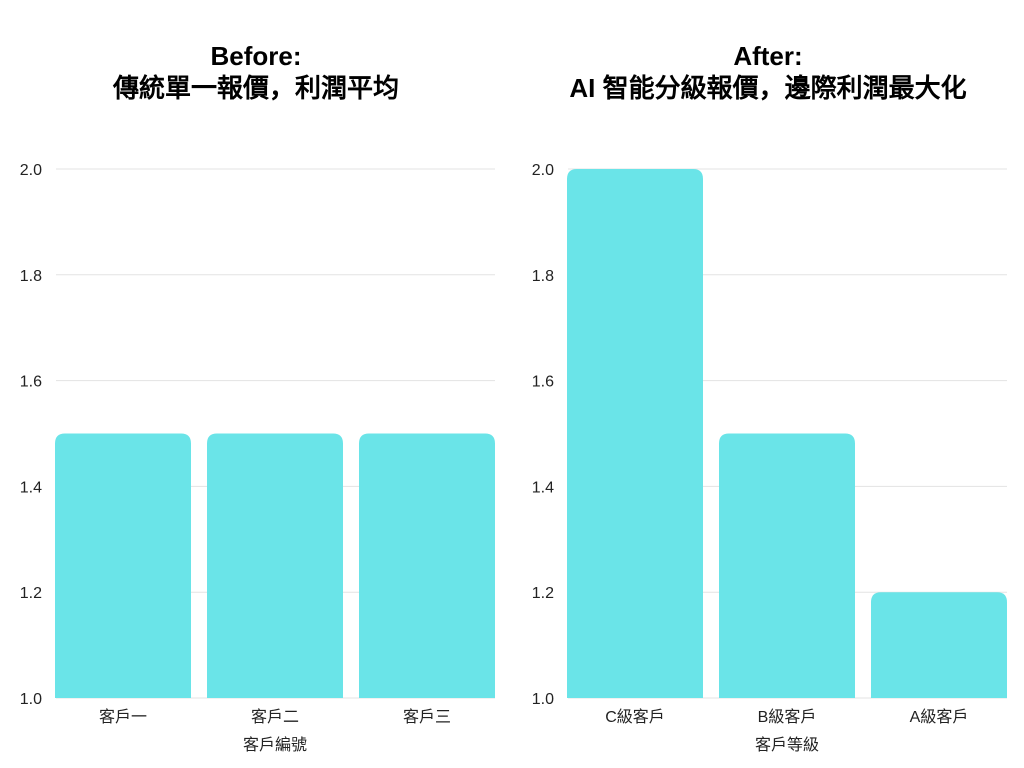 Image resolution: width=1024 pixels, height=768 pixels. Describe the element at coordinates (787, 745) in the screenshot. I see `x-axis-title: 客戶等級` at that location.